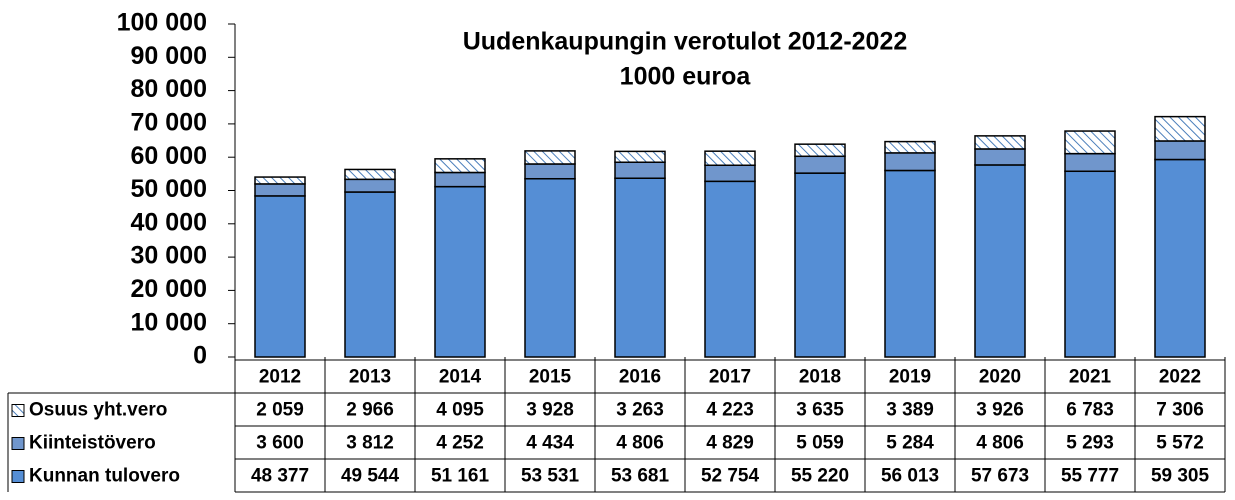  What do you see at coordinates (280, 443) in the screenshot?
I see `table-value: 3 600` at bounding box center [280, 443].